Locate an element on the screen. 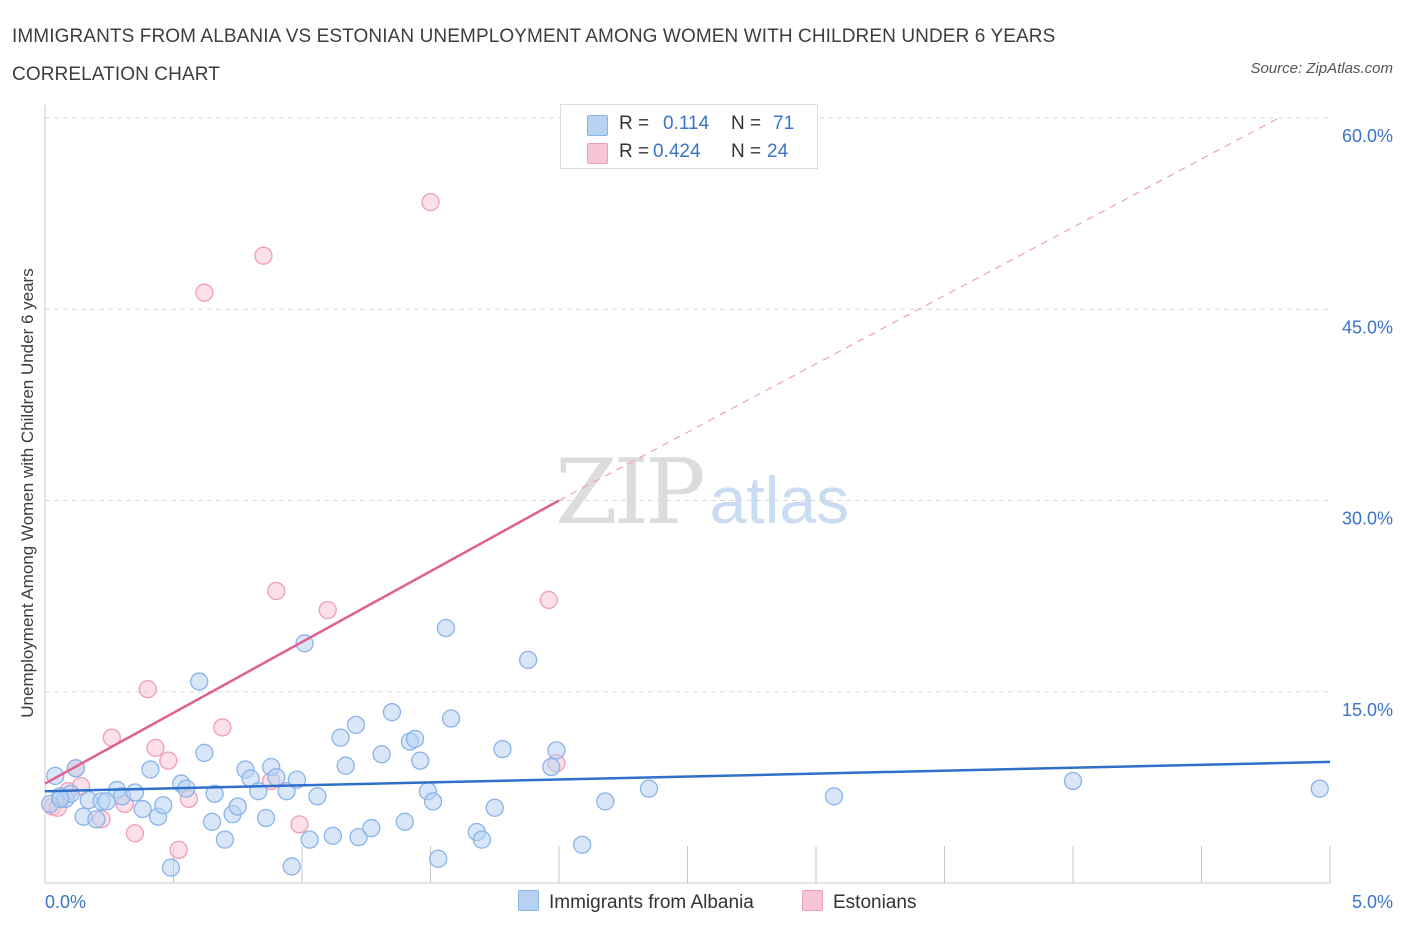 Image resolution: width=1406 pixels, height=930 pixels. y-tick-label: 60.0% is located at coordinates (1367, 136).